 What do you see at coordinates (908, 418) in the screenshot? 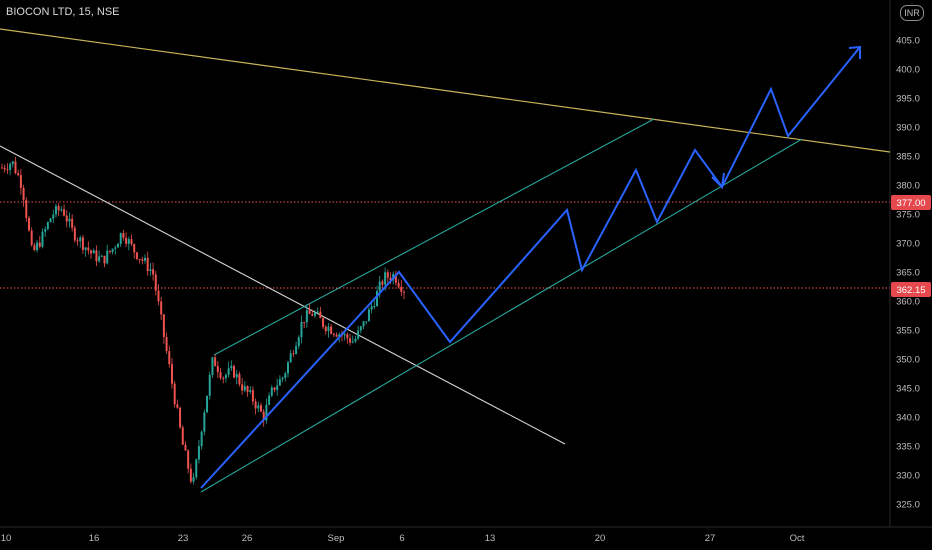
I see `price-tick-label: 340.0` at bounding box center [908, 418].